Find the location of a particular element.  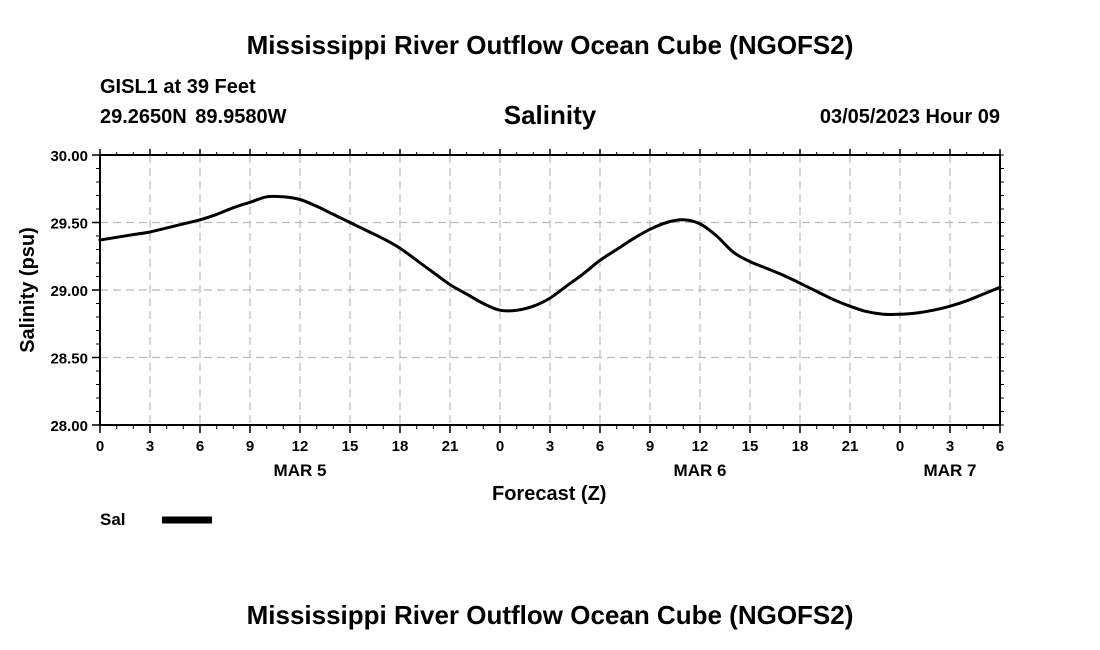

x-axis-label: Forecast (Z) is located at coordinates (549, 494).